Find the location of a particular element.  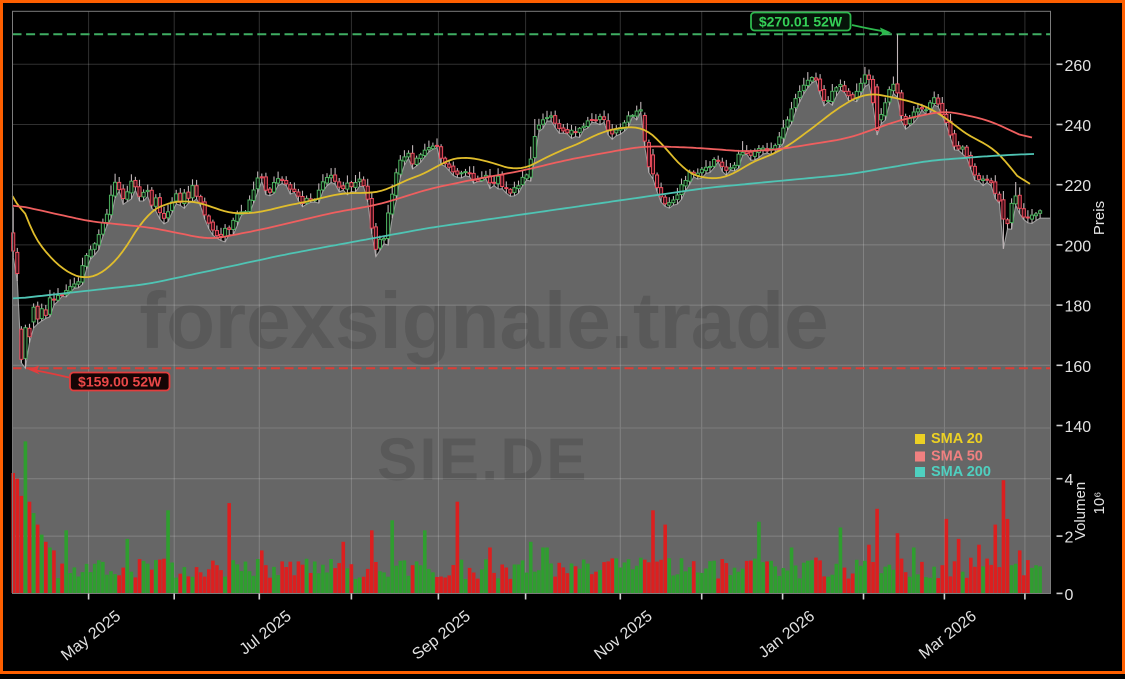

svg-text: SMA 20 is located at coordinates (957, 439).